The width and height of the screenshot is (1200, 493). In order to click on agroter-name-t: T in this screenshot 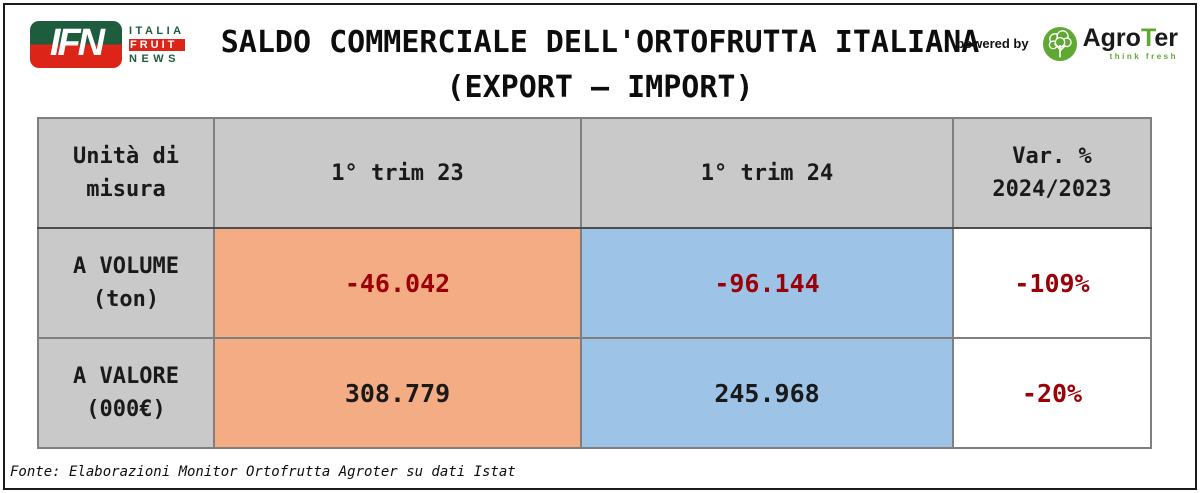, I will do `click(1147, 38)`.